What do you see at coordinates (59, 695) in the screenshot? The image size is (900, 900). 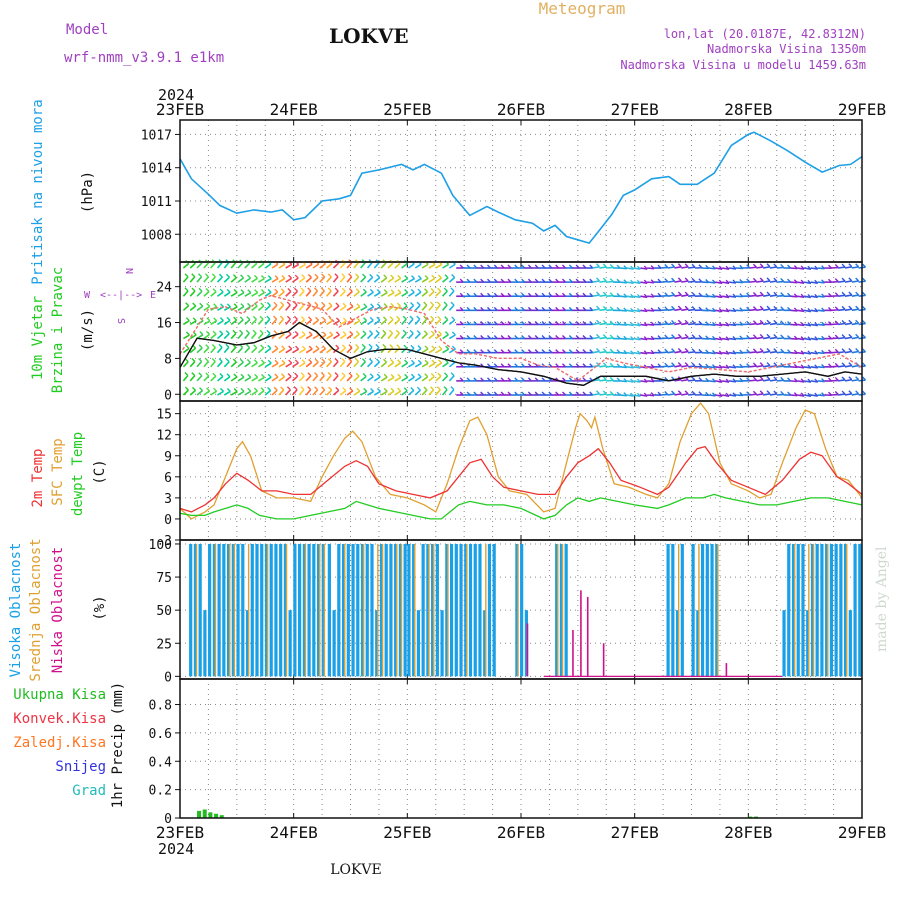 I see `precip-legend-item: Ukupna Kisa` at bounding box center [59, 695].